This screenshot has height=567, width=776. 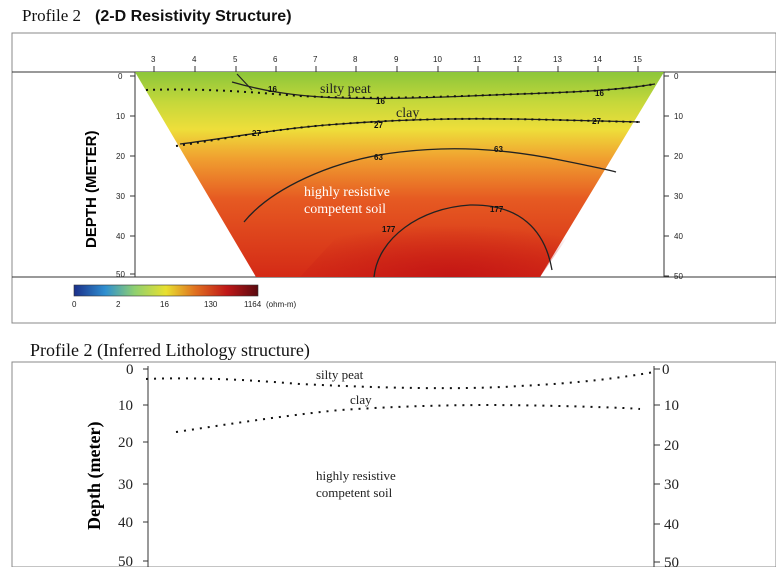 What do you see at coordinates (407, 113) in the screenshot?
I see `top-label-clay: clay` at bounding box center [407, 113].